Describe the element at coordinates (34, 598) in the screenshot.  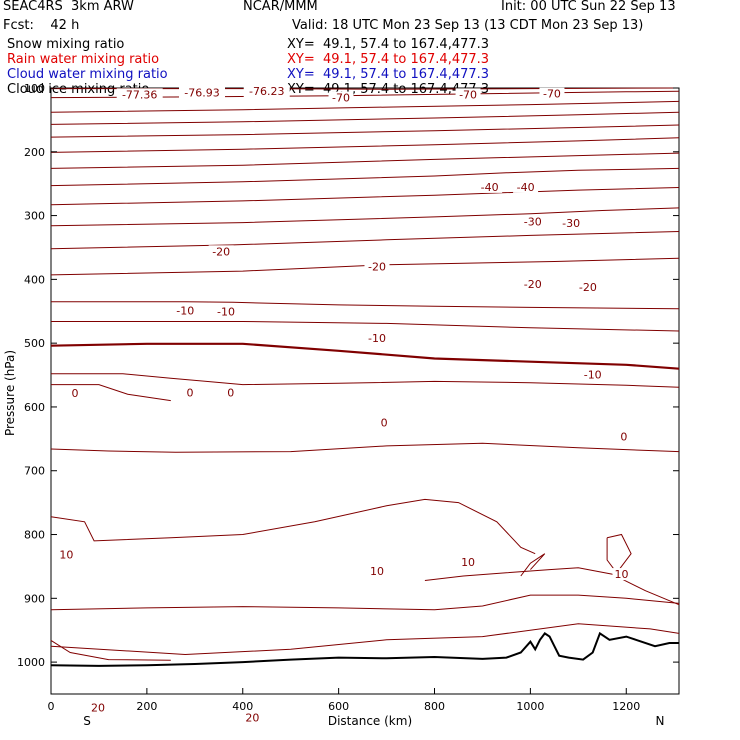
I see `y-tick-label: 900` at that location.